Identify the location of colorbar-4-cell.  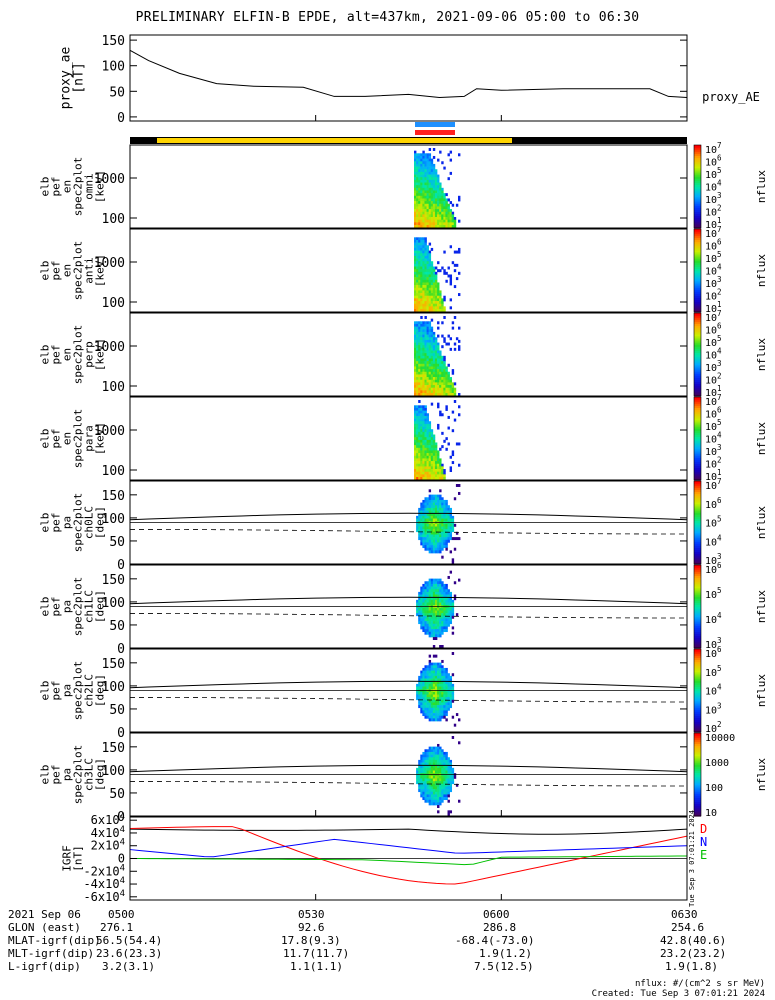
(697, 515).